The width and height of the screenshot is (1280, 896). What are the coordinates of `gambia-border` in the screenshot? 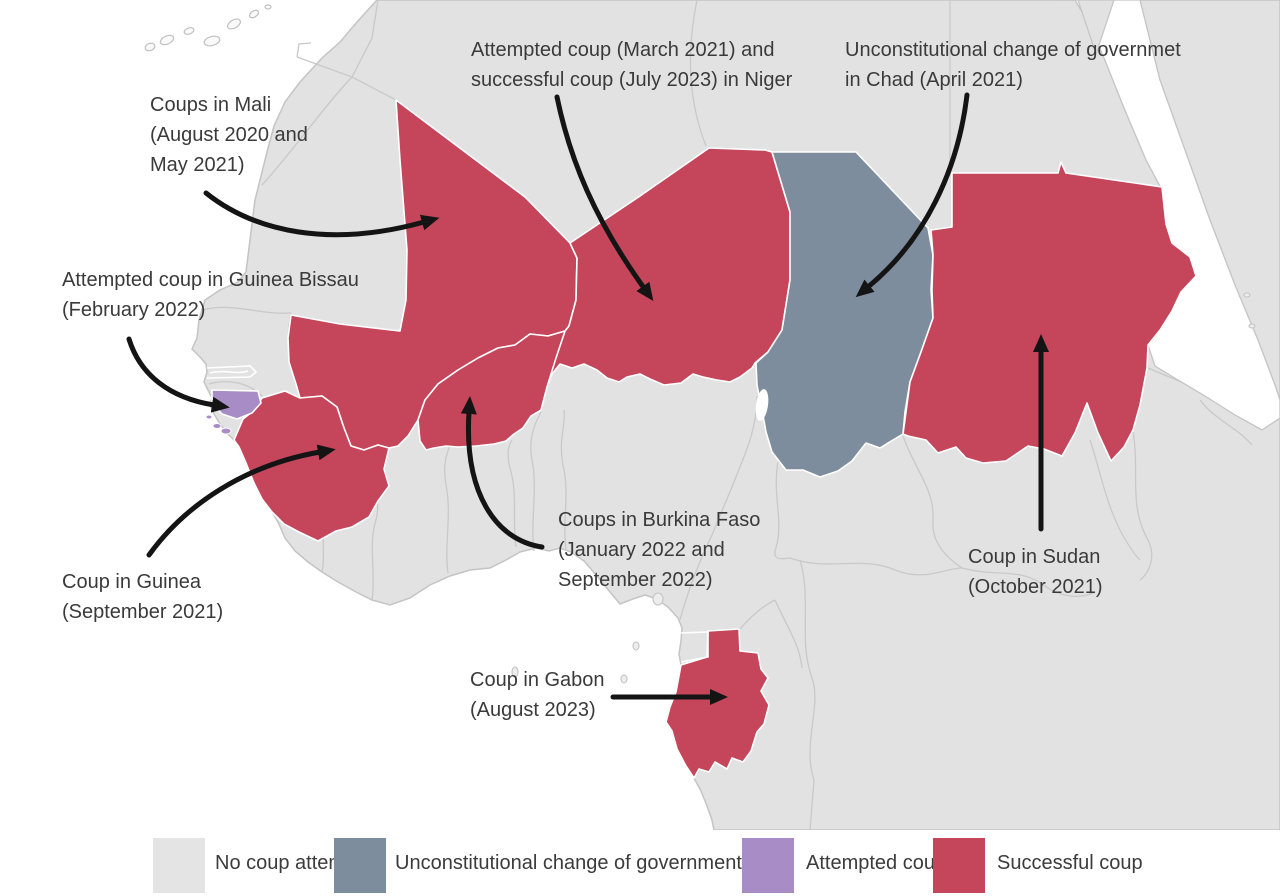 It's located at (232, 372).